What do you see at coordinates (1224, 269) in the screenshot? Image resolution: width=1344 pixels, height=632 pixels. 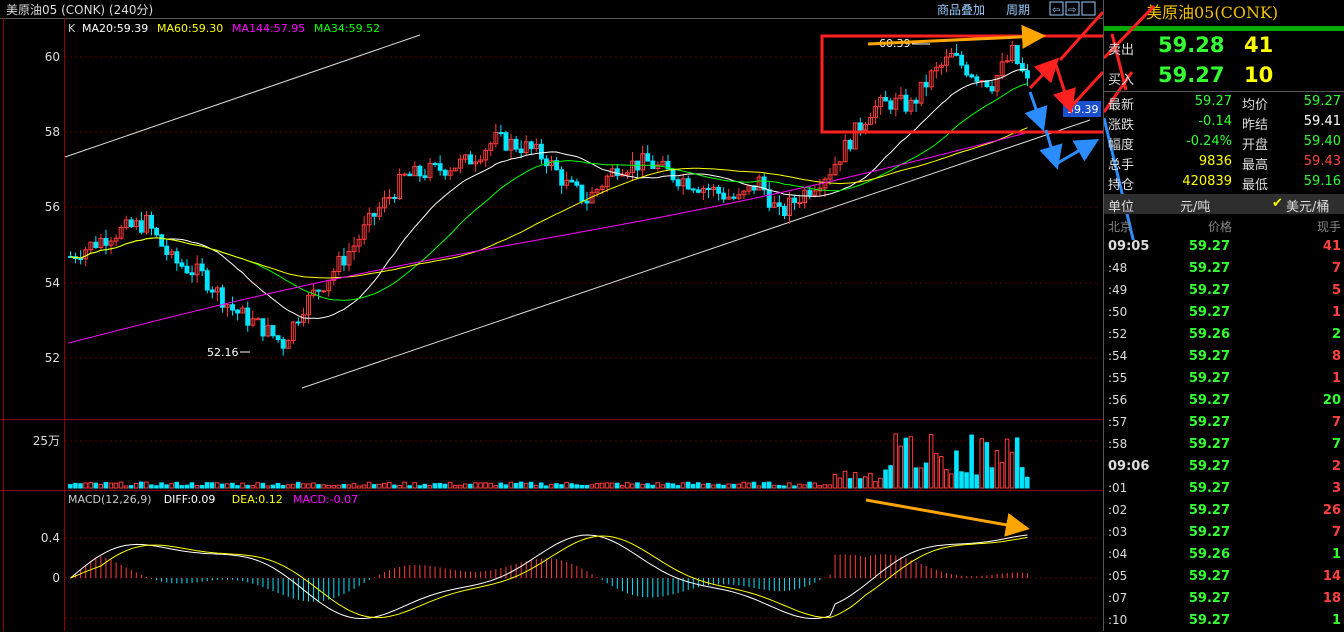 I see `tick-row: :48 59.27 7` at bounding box center [1224, 269].